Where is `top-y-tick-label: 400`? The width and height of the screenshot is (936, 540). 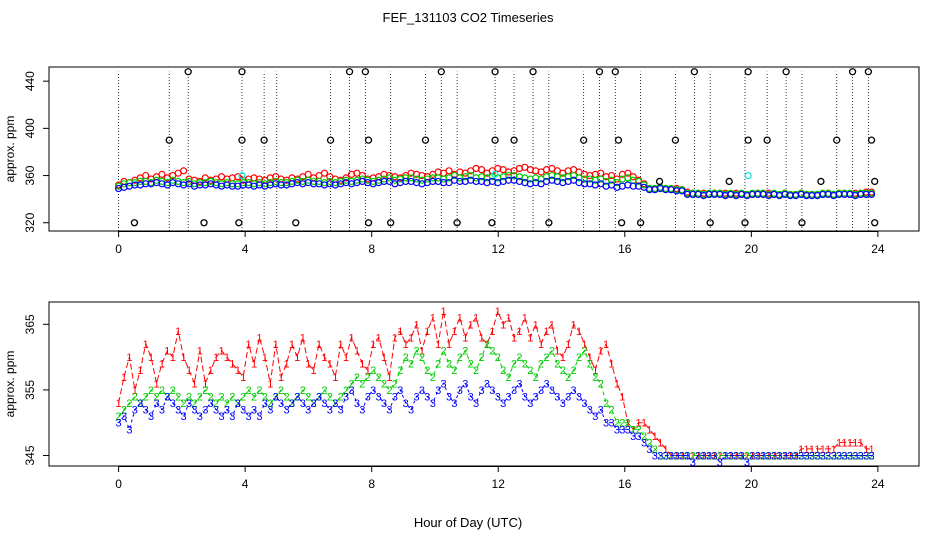 top-y-tick-label: 400 is located at coordinates (30, 128).